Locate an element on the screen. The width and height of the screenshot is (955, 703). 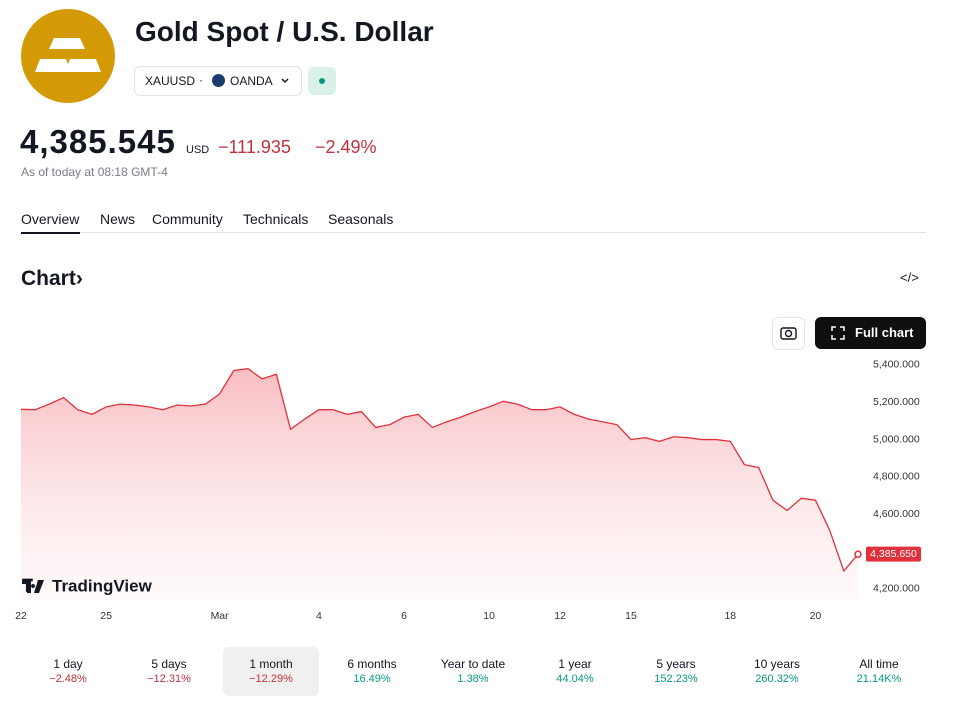
x-tick-label: 12 is located at coordinates (560, 616).